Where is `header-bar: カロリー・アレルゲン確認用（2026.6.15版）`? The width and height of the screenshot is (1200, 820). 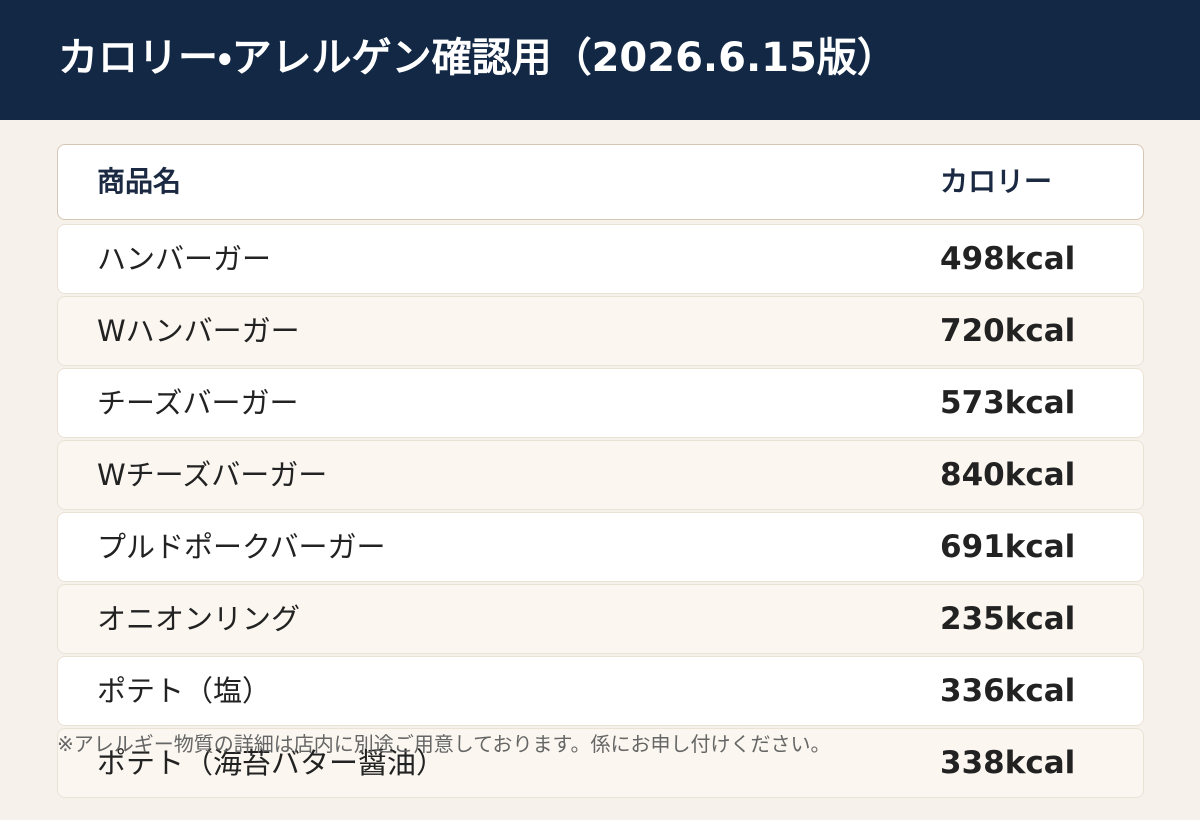 header-bar: カロリー・アレルゲン確認用（2026.6.15版） is located at coordinates (600, 60).